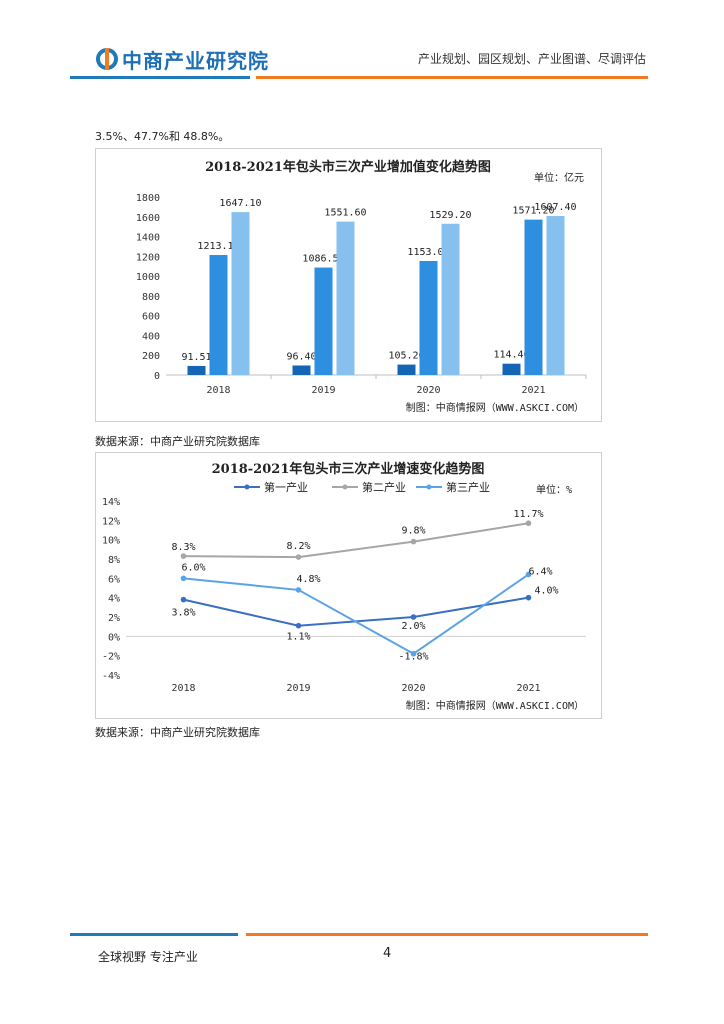 This screenshot has width=724, height=1024. I want to click on data-point-label: 11.7%, so click(528, 514).